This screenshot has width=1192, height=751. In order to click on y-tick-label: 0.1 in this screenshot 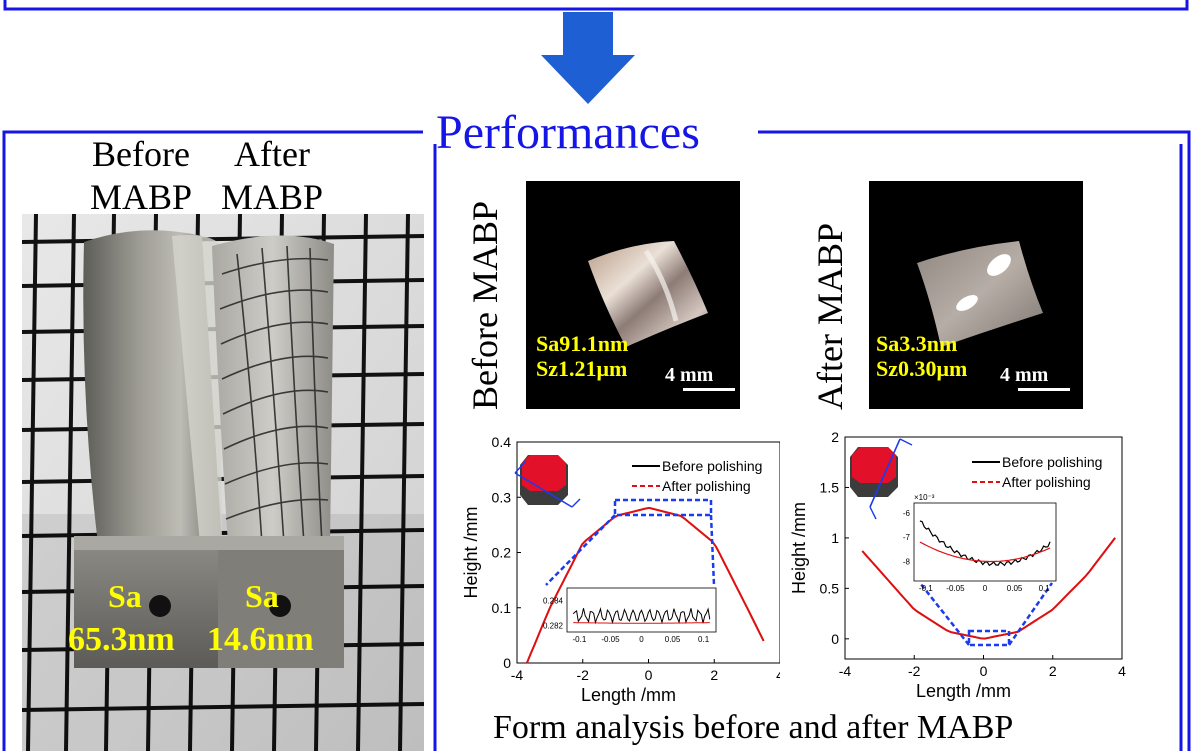, I will do `click(502, 608)`.